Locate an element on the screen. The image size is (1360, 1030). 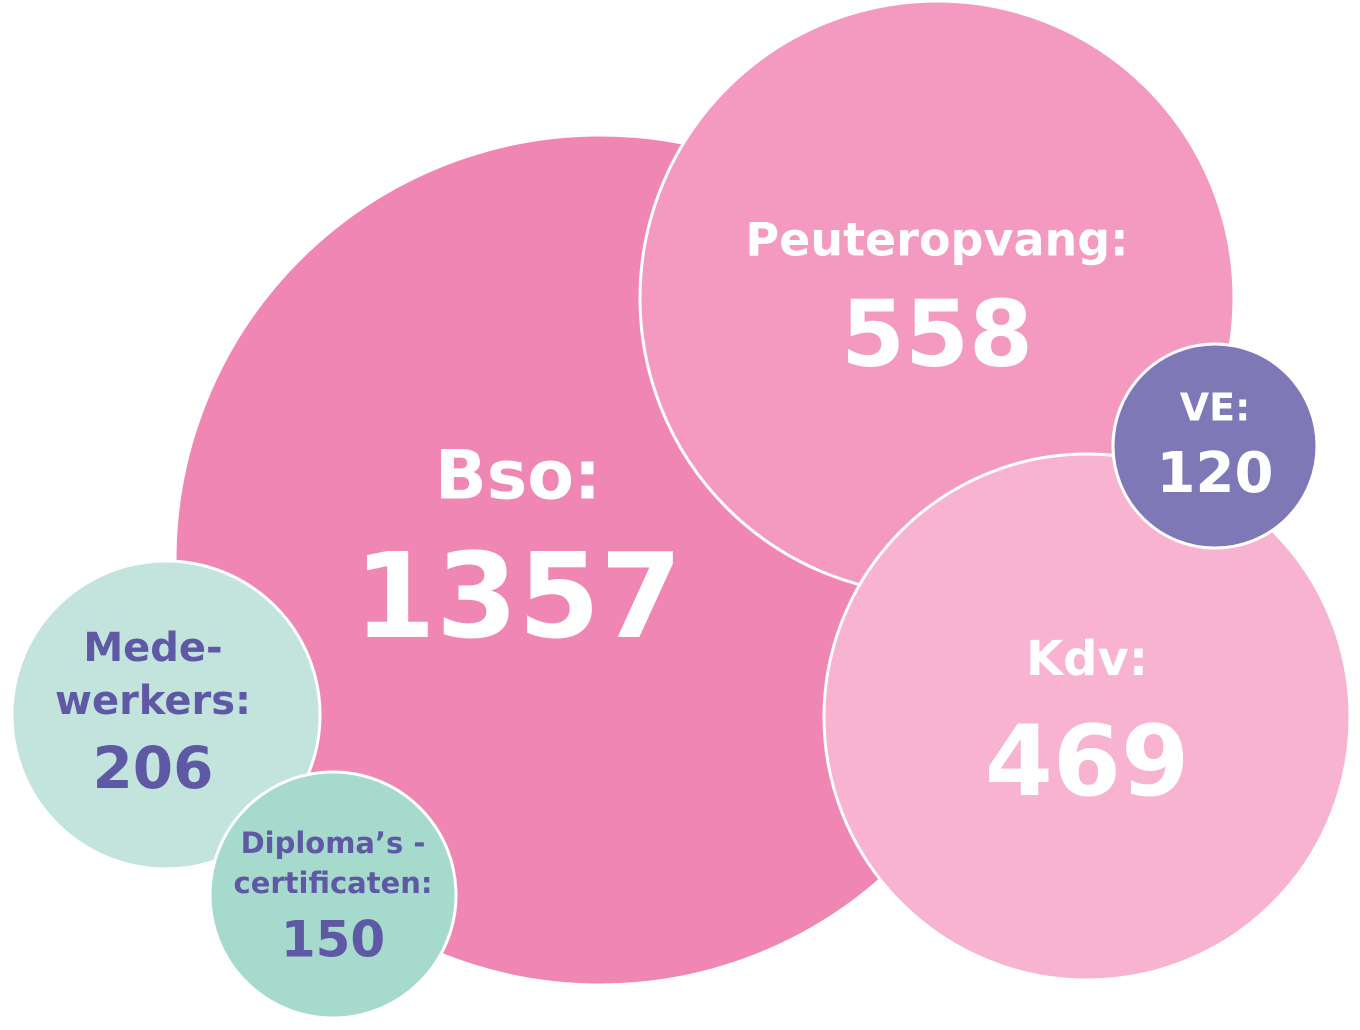
bubble-value: 206 is located at coordinates (152, 768).